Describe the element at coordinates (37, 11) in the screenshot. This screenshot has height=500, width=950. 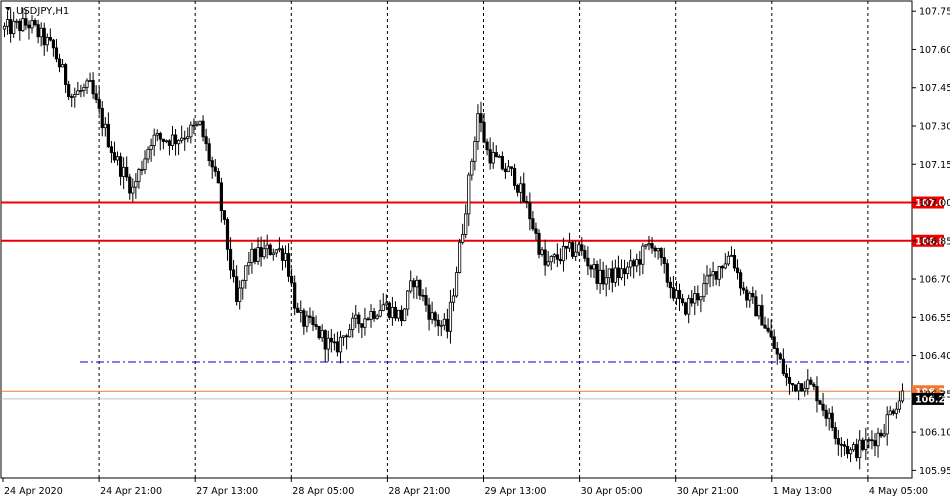
I see `symbol-header: USDJPY,H1` at that location.